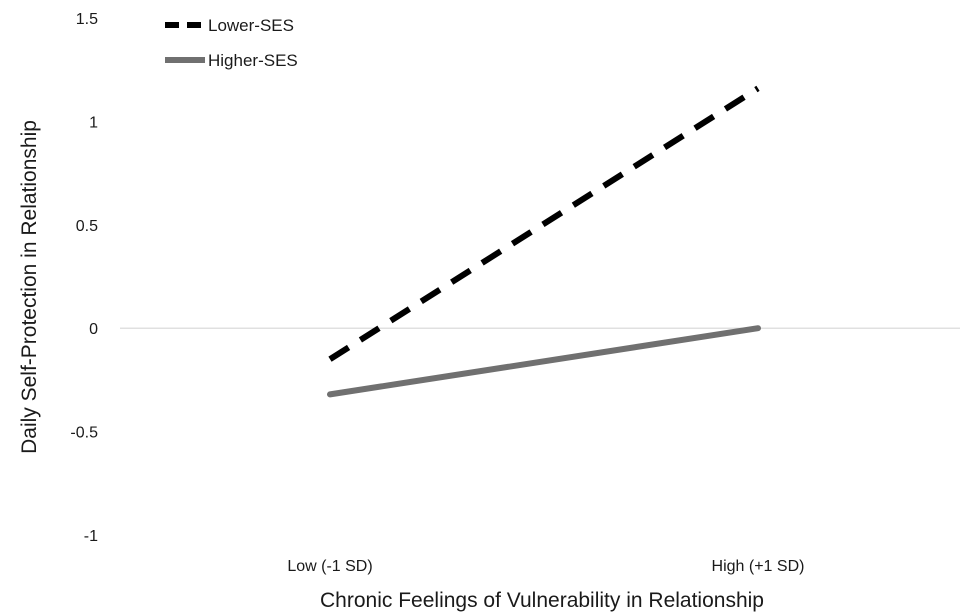 The width and height of the screenshot is (960, 614). Describe the element at coordinates (29, 287) in the screenshot. I see `y-axis-title: Daily Self-Protection in Relationship` at that location.